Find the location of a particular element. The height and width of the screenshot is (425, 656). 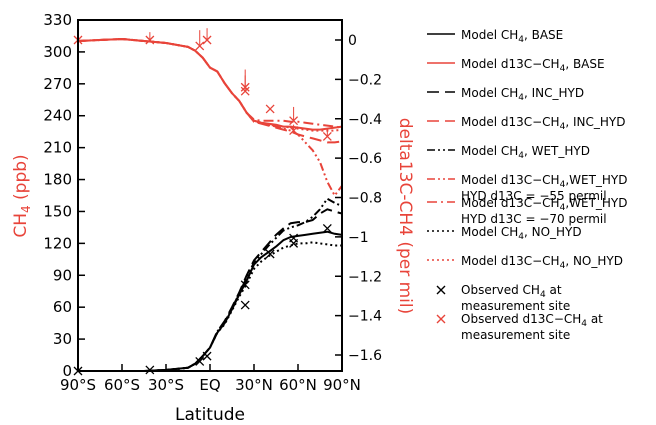

y-right-tick-label: 0 is located at coordinates (352, 41).